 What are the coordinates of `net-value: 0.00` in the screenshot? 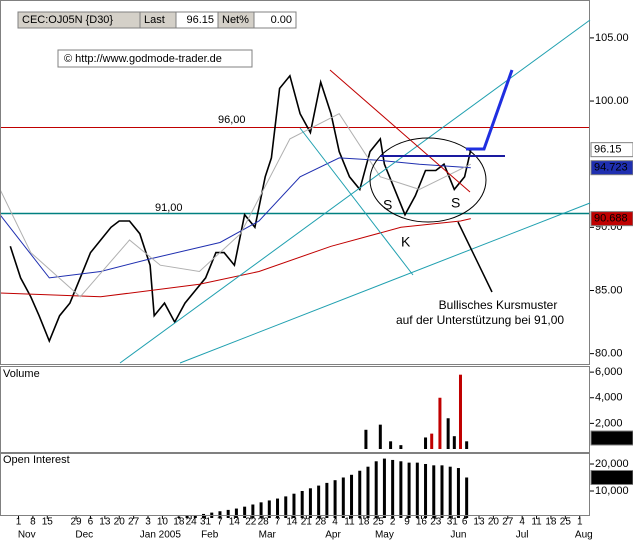 It's located at (281, 20).